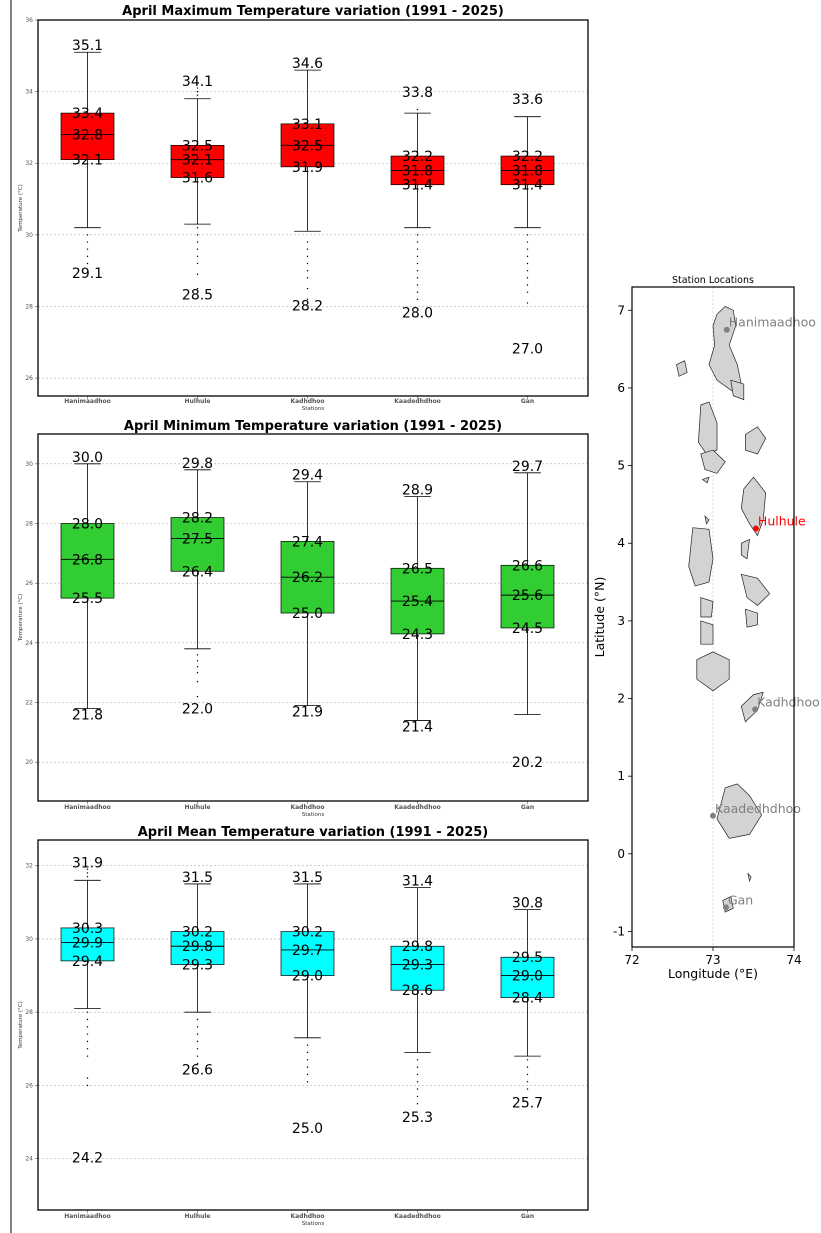 The width and height of the screenshot is (821, 1233). Describe the element at coordinates (29, 1085) in the screenshot. I see `y-tick-label: 26` at that location.